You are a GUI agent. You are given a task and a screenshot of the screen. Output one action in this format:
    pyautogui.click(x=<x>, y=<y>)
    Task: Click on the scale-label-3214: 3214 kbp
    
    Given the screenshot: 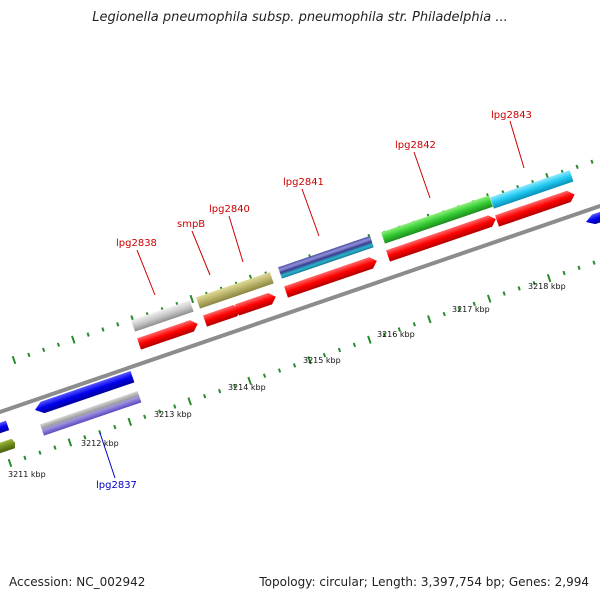 What is the action you would take?
    pyautogui.click(x=247, y=387)
    